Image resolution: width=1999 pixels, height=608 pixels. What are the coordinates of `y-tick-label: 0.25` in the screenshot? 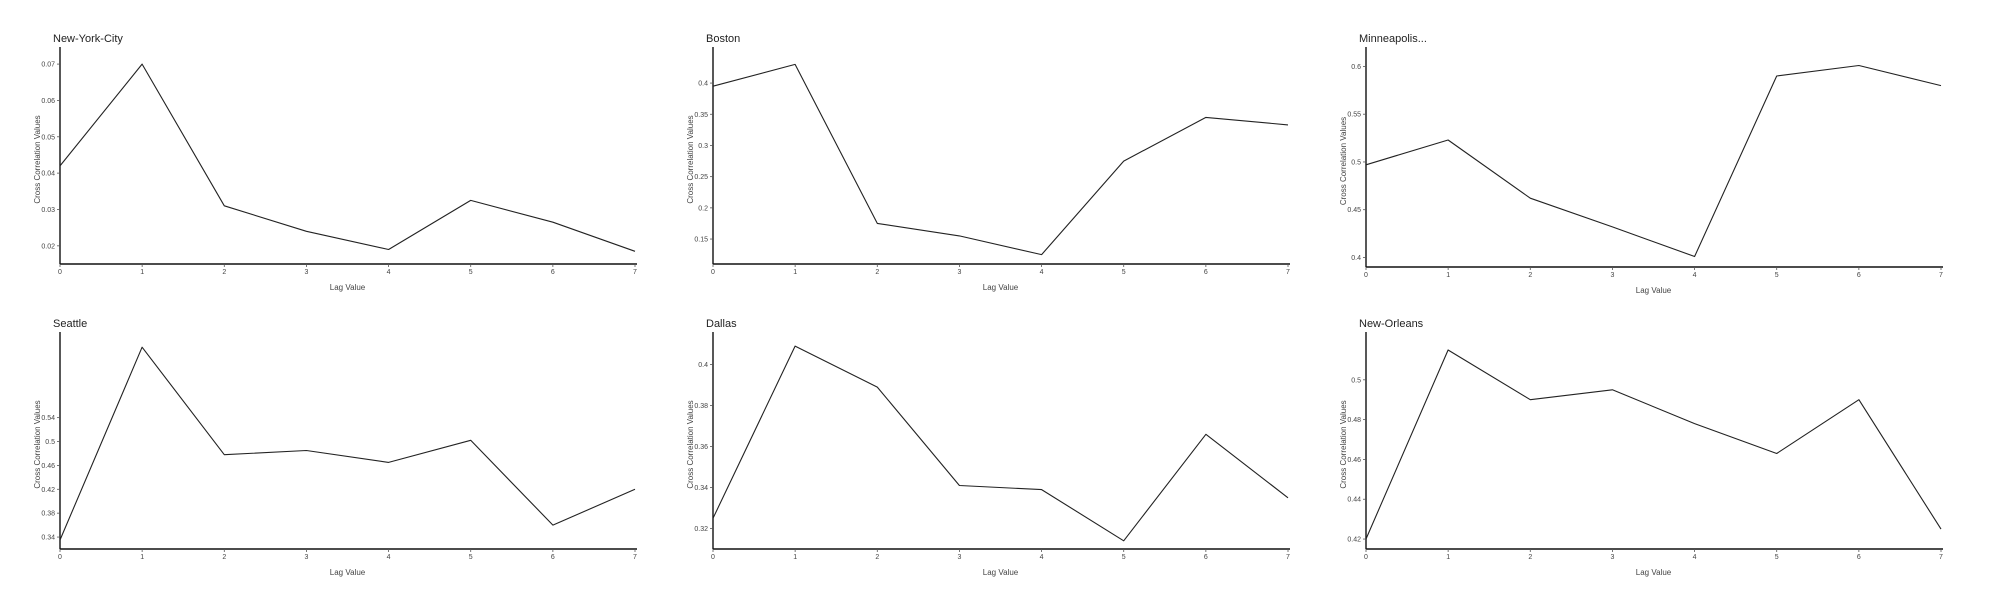 It's located at (701, 177).